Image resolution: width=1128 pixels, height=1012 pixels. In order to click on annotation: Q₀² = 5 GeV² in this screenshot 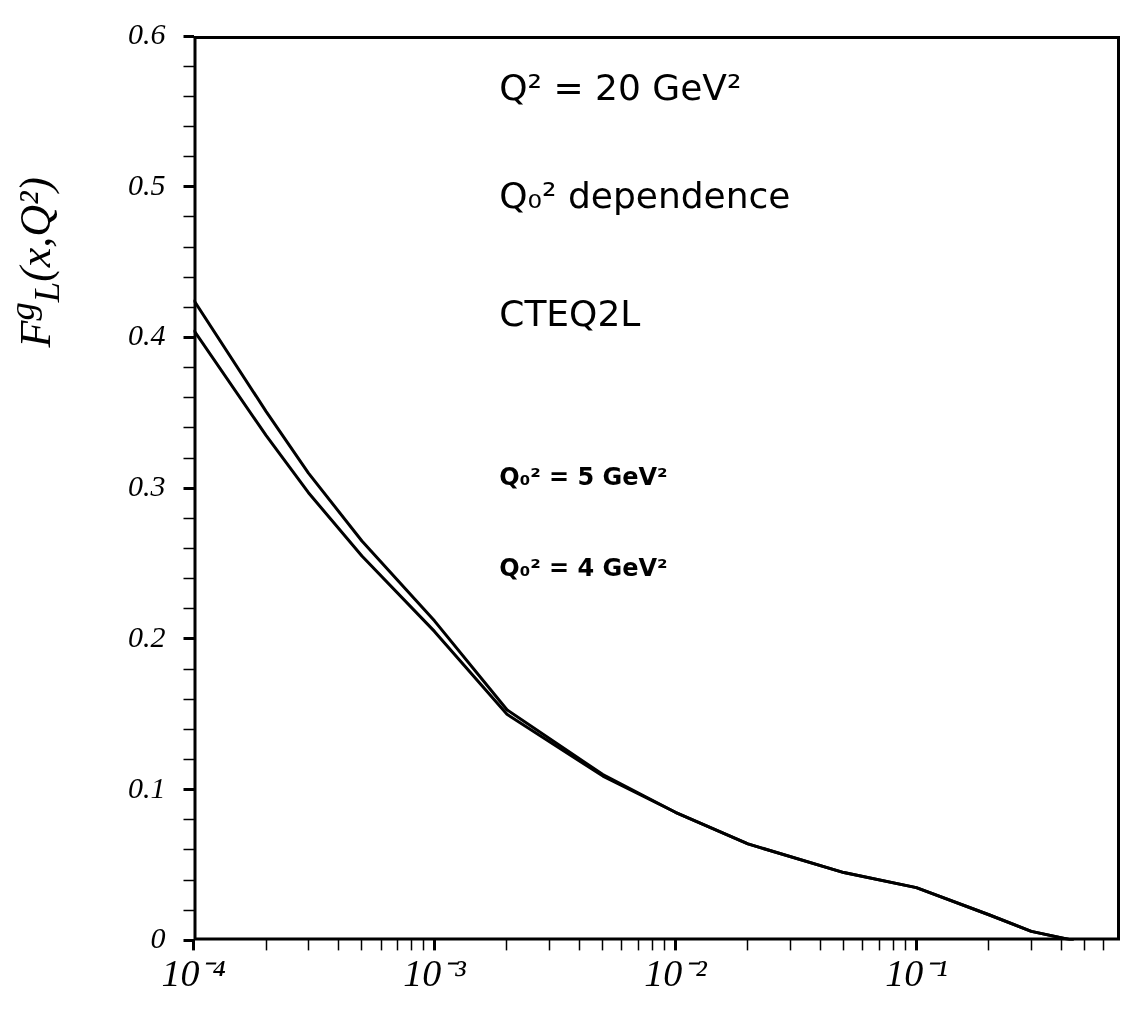, I will do `click(583, 477)`.